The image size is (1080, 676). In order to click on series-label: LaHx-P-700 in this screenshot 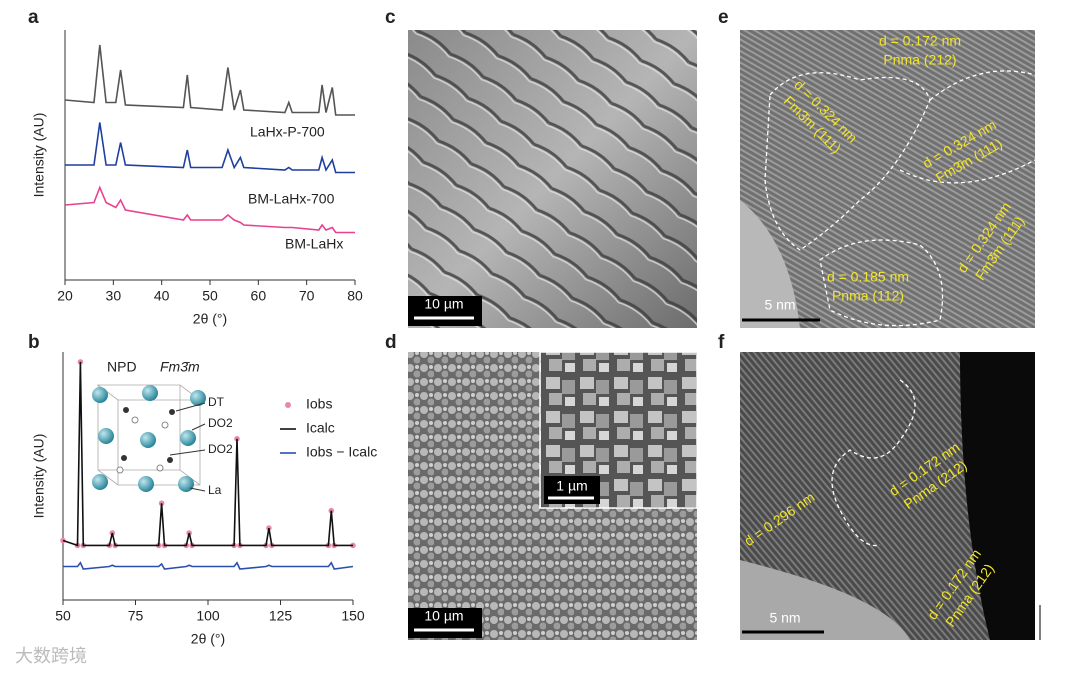, I will do `click(287, 132)`.